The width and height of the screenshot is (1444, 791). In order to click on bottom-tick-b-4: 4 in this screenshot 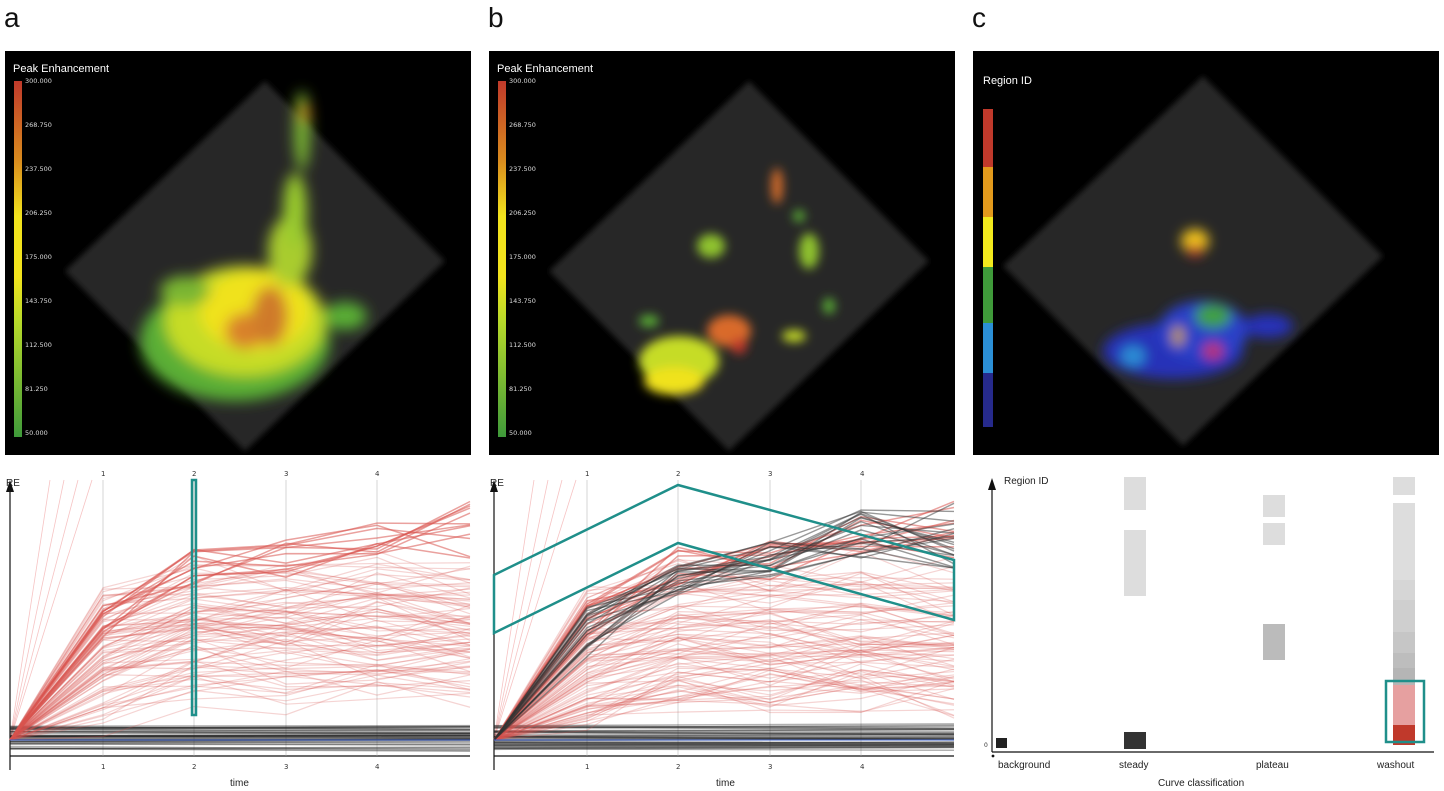, I will do `click(862, 767)`.